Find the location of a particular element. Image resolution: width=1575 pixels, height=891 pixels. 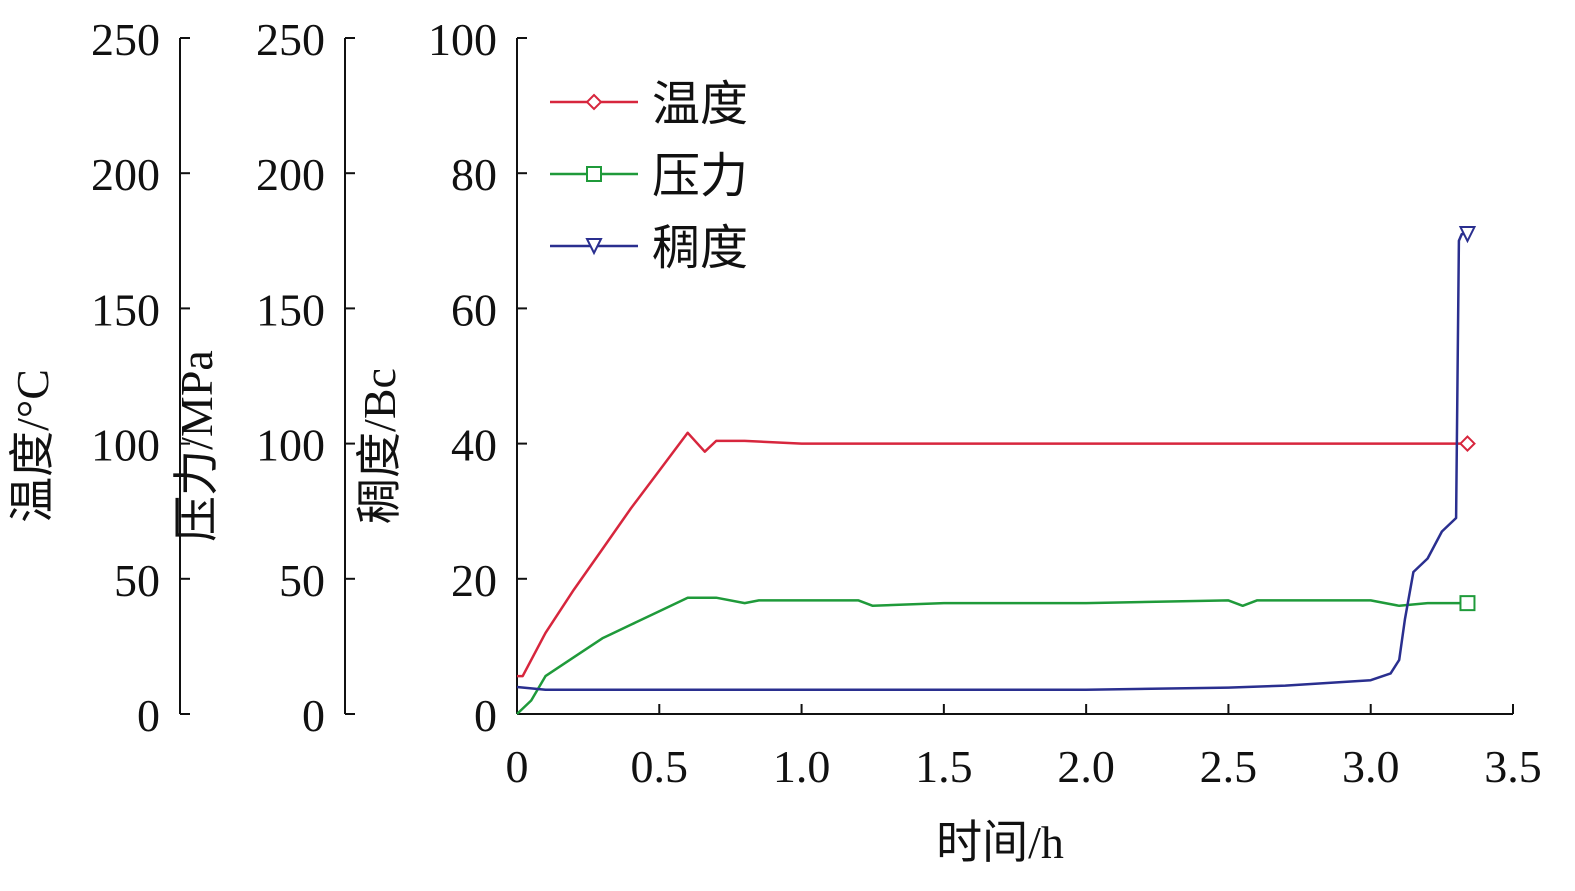

y-tick-label-pressure: 250 is located at coordinates (290, 39).